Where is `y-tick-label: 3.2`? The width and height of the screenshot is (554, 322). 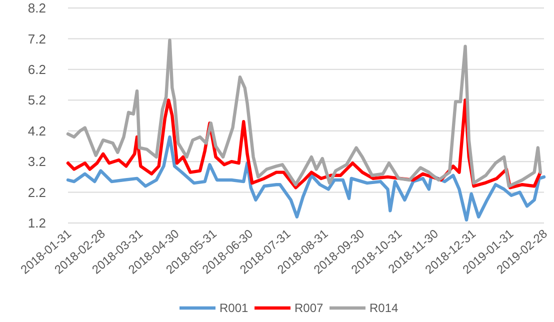
y-tick-label: 3.2 is located at coordinates (37, 162).